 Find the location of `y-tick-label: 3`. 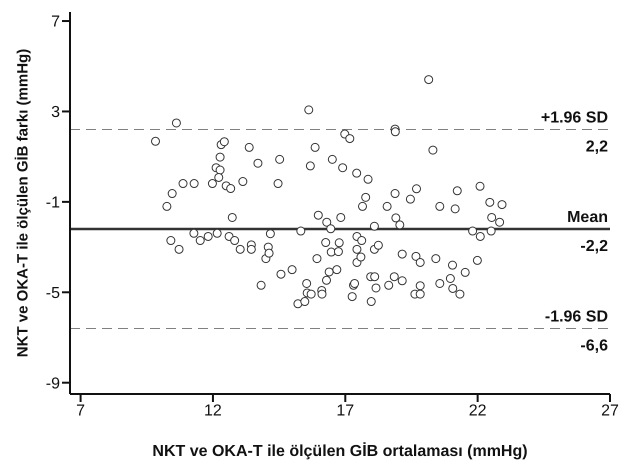

y-tick-label: 3 is located at coordinates (55, 113).